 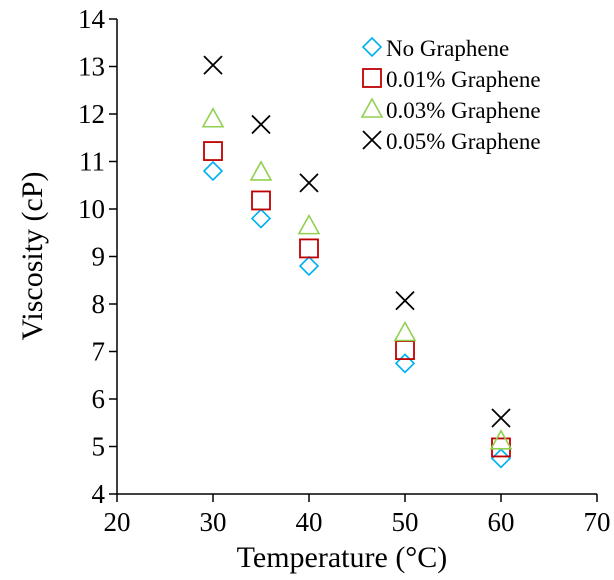 What do you see at coordinates (447, 48) in the screenshot?
I see `legend-label: No Graphene` at bounding box center [447, 48].